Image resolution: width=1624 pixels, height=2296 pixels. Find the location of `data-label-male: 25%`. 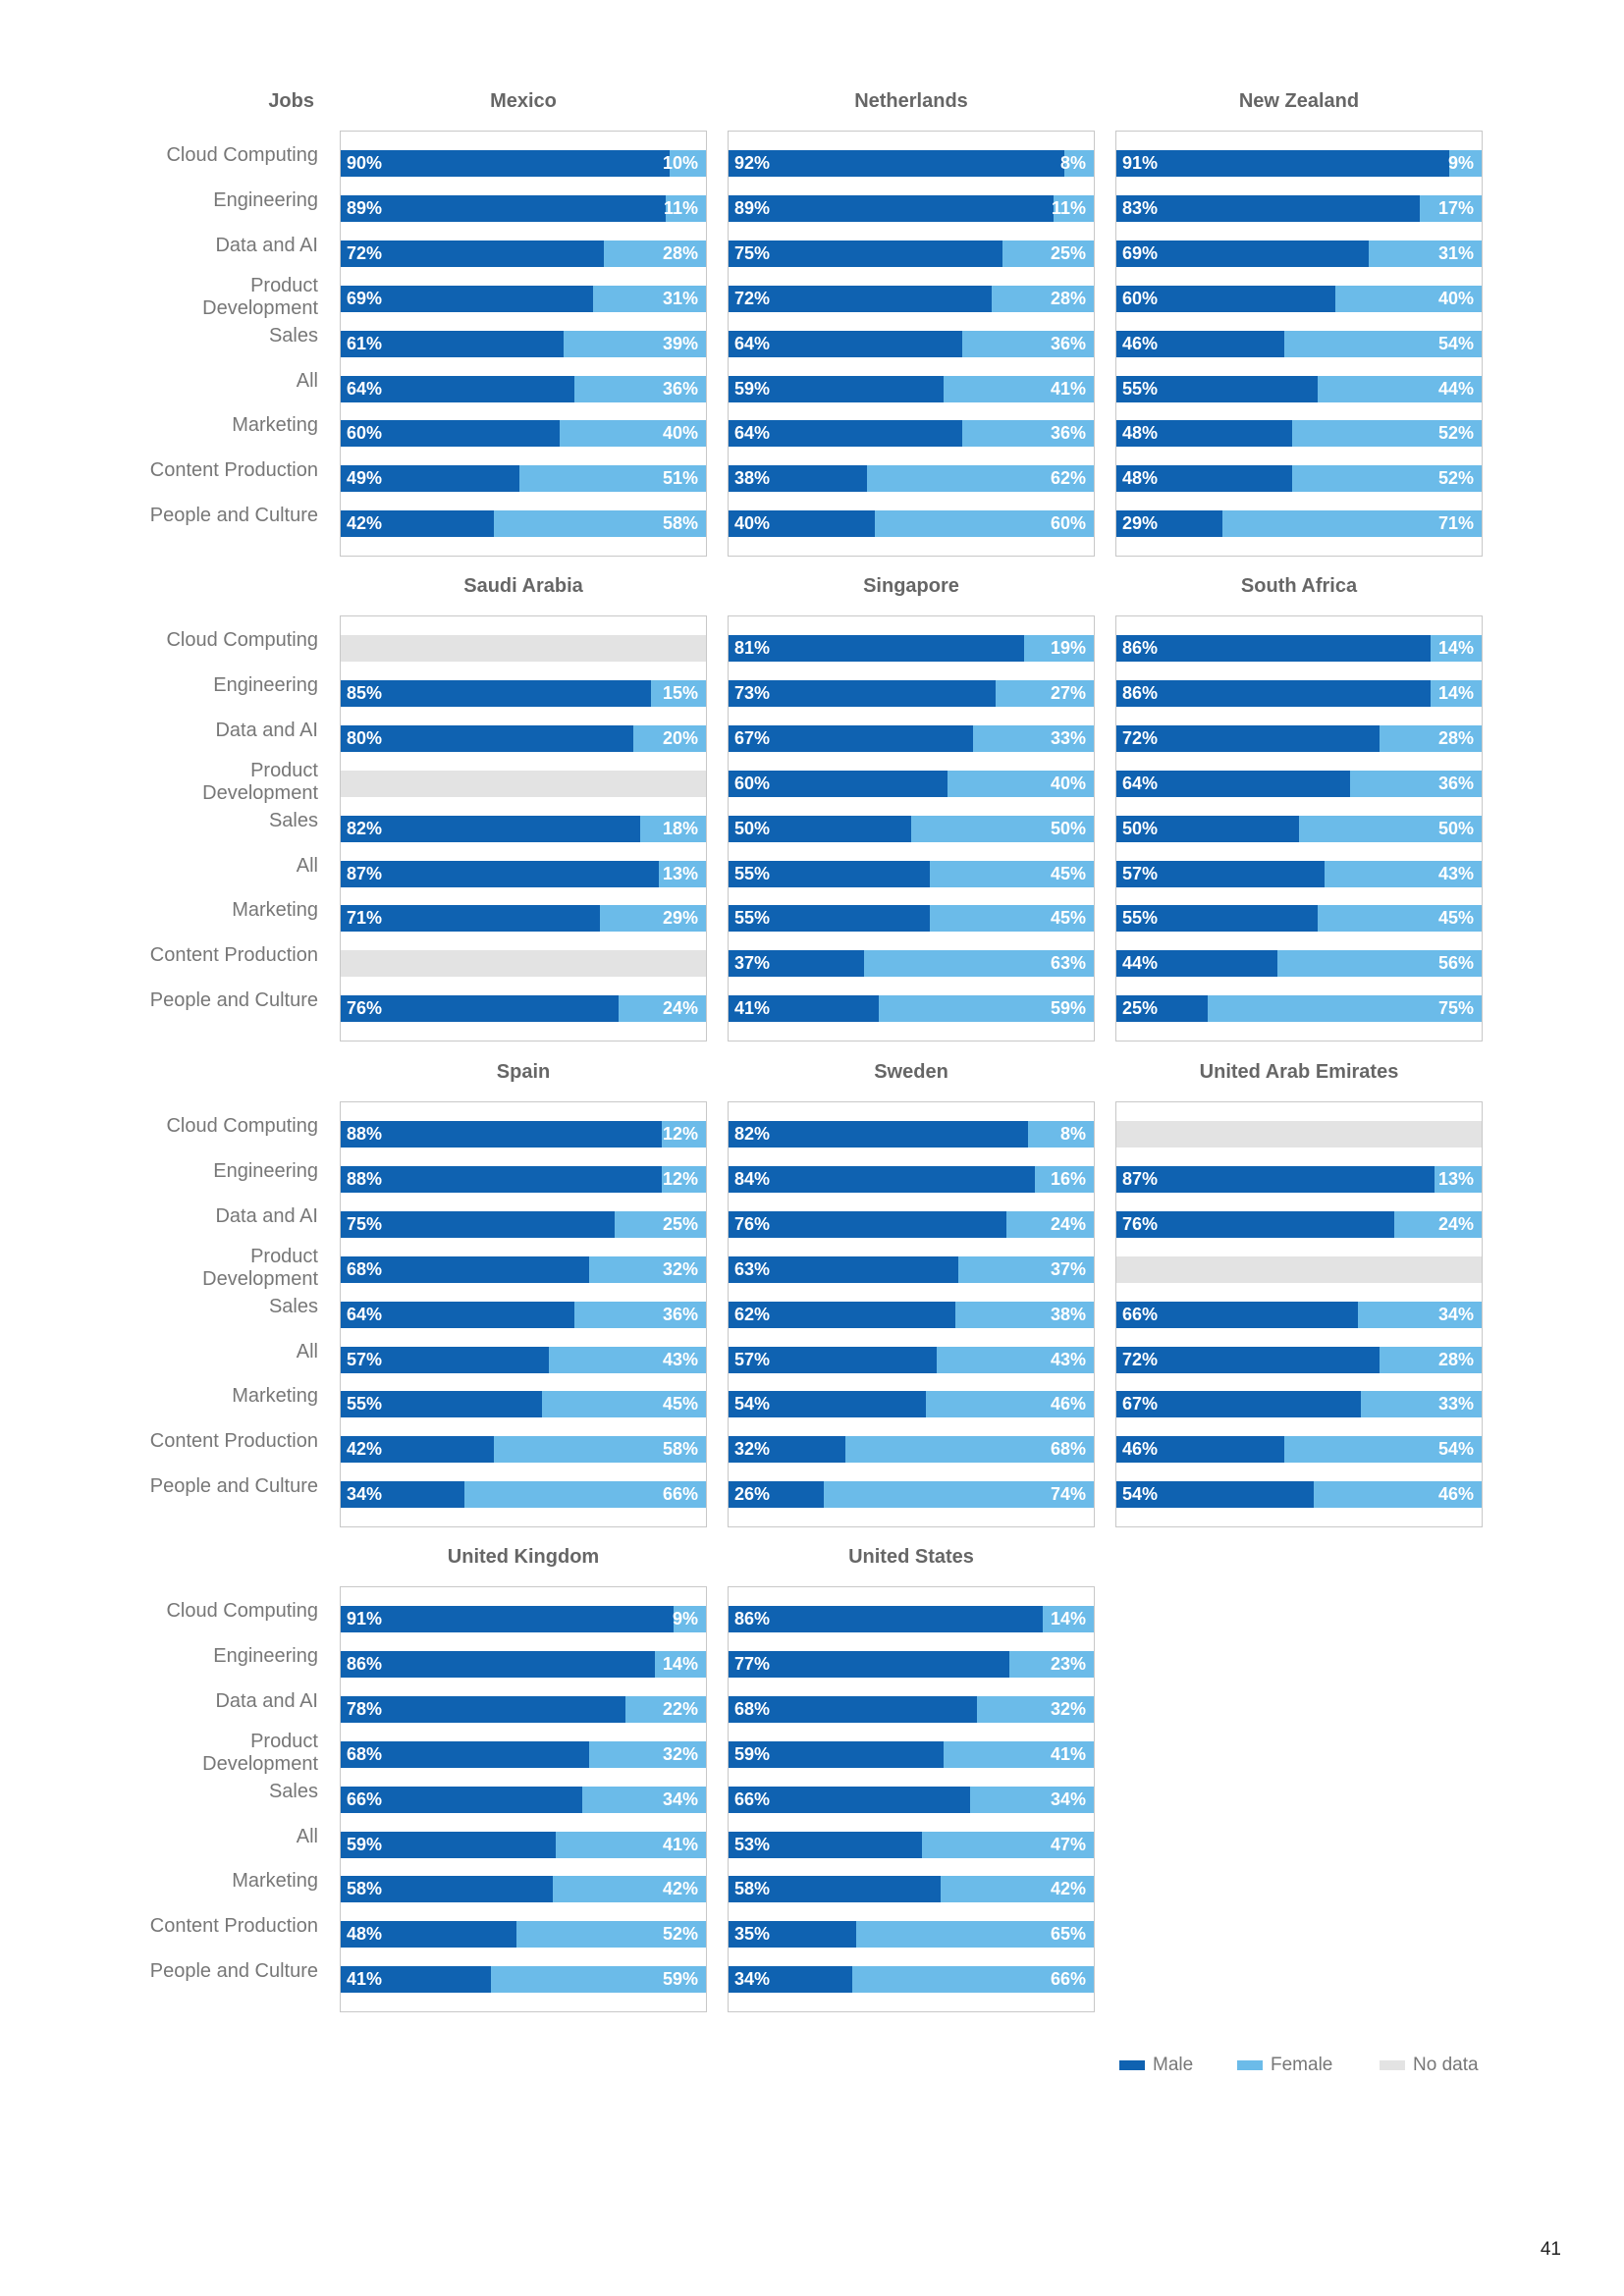

data-label-male: 25% is located at coordinates (1140, 1008).